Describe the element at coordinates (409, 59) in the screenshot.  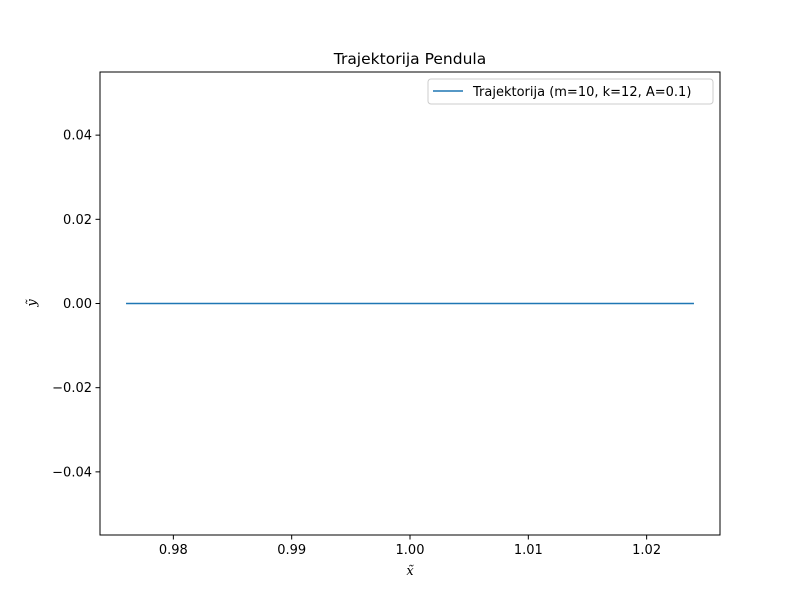
I see `chart-title: Trajektorija Pendula` at that location.